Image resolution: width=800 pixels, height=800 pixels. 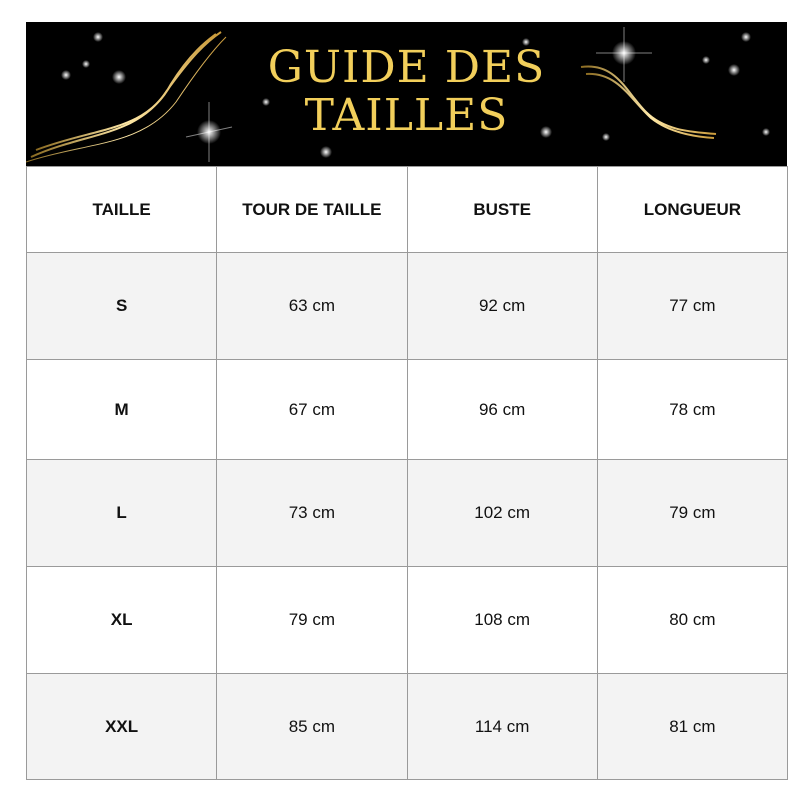 What do you see at coordinates (502, 209) in the screenshot?
I see `header-buste: BUSTE` at bounding box center [502, 209].